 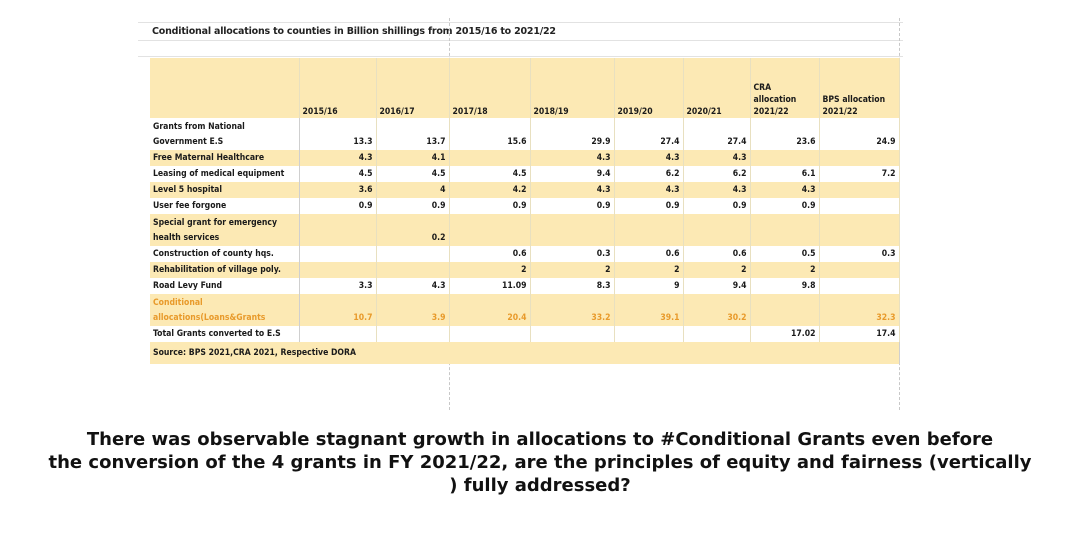 I want to click on table-cell: 9.8, so click(x=785, y=286).